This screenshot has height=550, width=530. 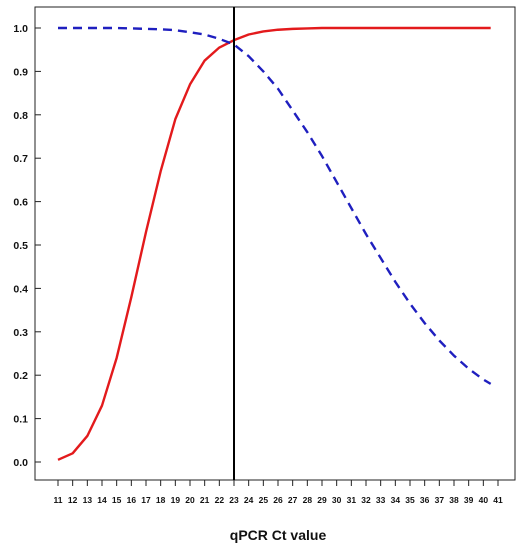 I want to click on x-tick-label: 22, so click(x=220, y=500).